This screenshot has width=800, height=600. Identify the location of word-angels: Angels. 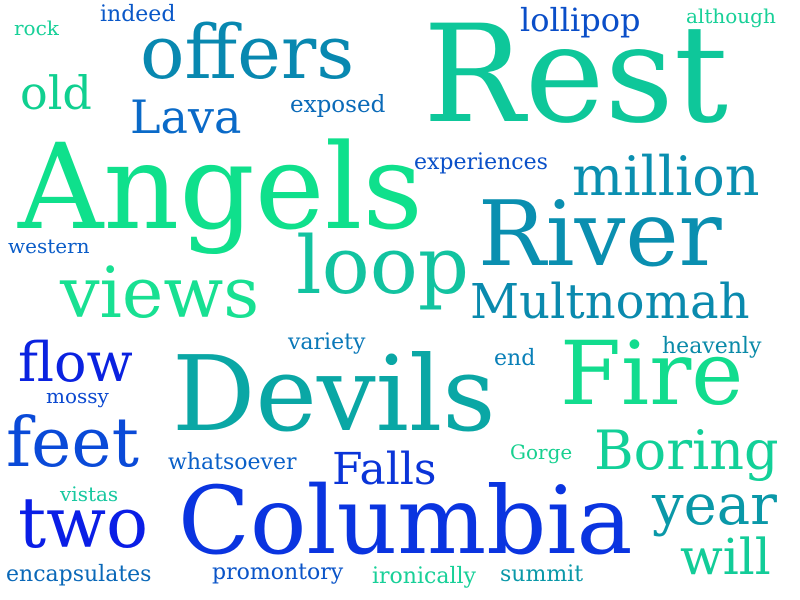
(220, 187).